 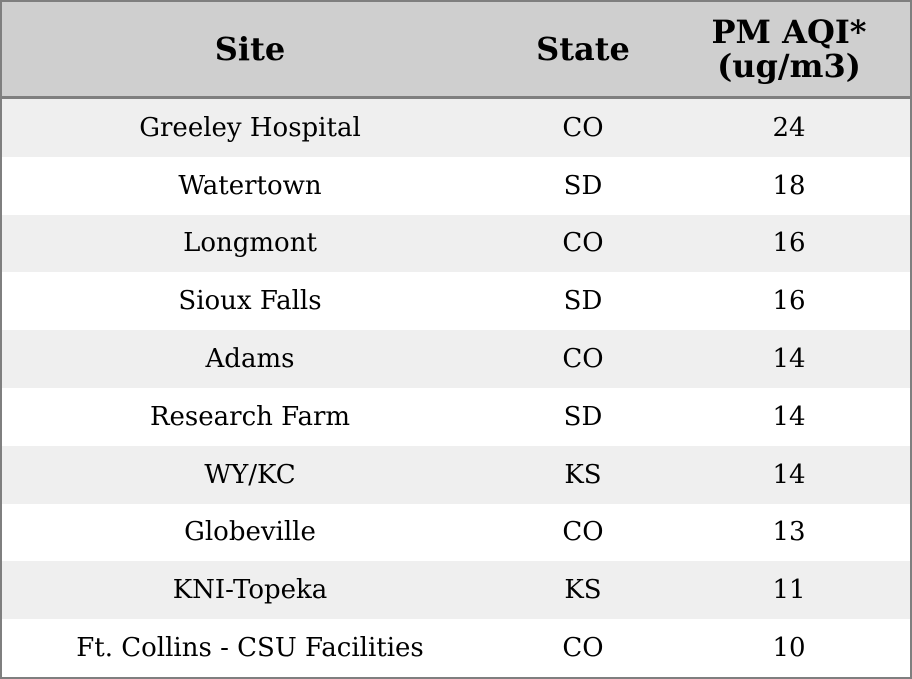 I want to click on header-pm-aqi: PM AQI* (ug/m3), so click(x=789, y=49).